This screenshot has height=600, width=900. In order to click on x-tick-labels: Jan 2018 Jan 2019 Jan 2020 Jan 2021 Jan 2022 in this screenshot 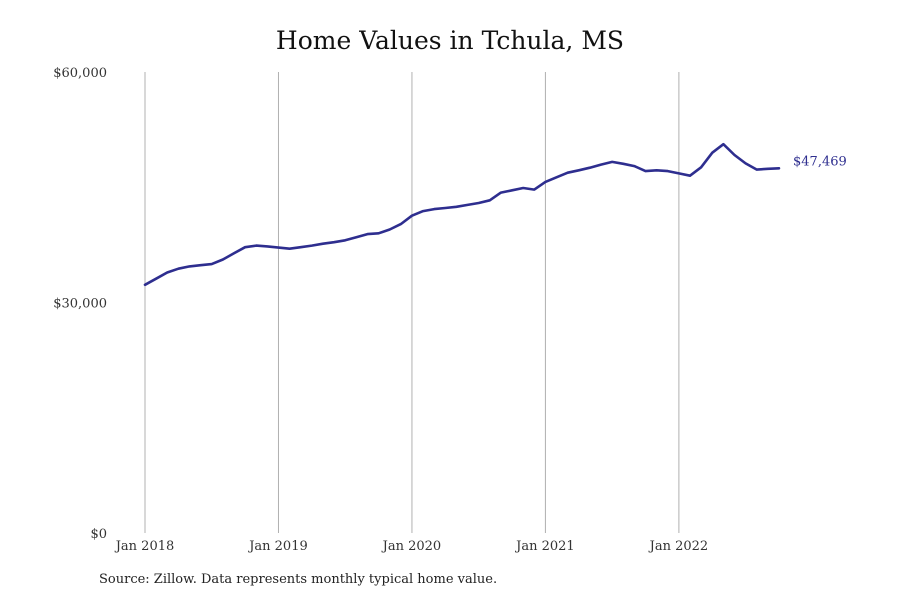, I will do `click(411, 546)`.